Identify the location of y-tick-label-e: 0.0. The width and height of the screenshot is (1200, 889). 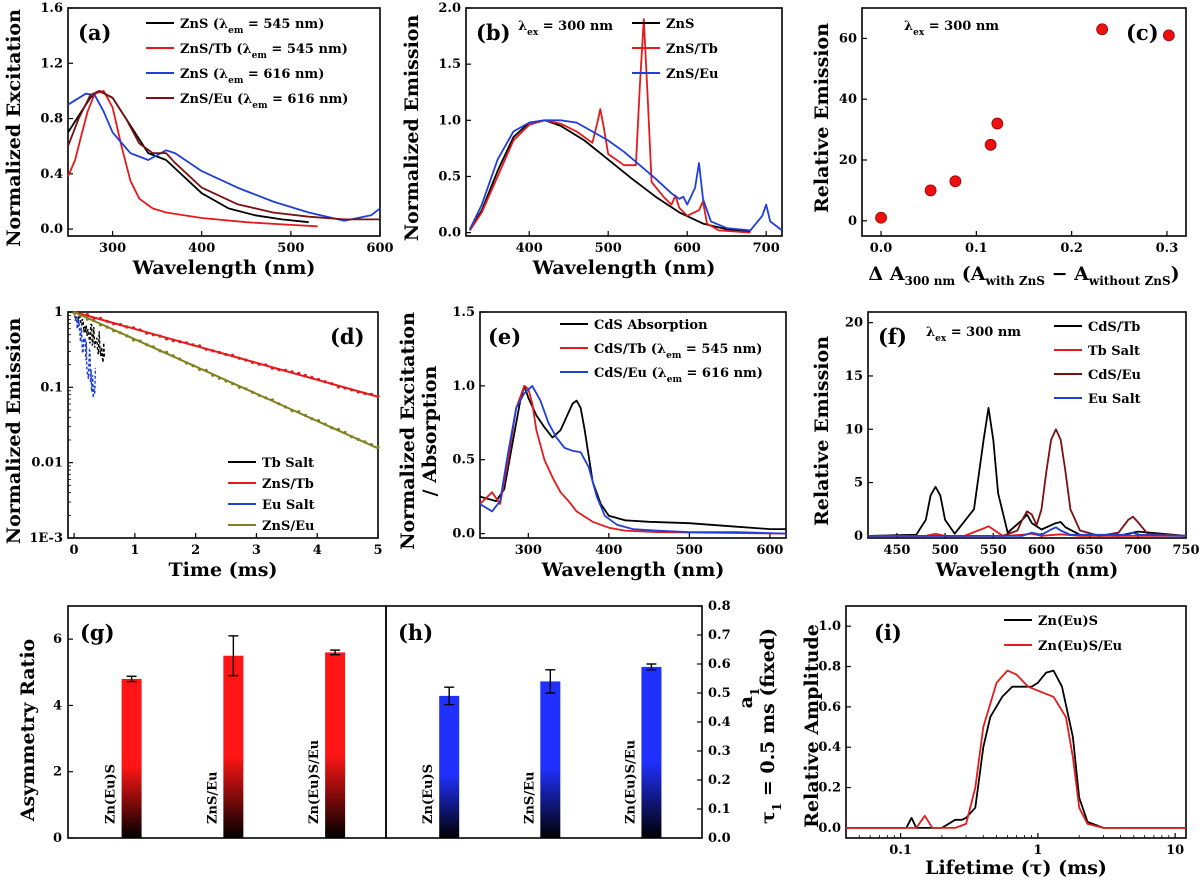
(463, 534).